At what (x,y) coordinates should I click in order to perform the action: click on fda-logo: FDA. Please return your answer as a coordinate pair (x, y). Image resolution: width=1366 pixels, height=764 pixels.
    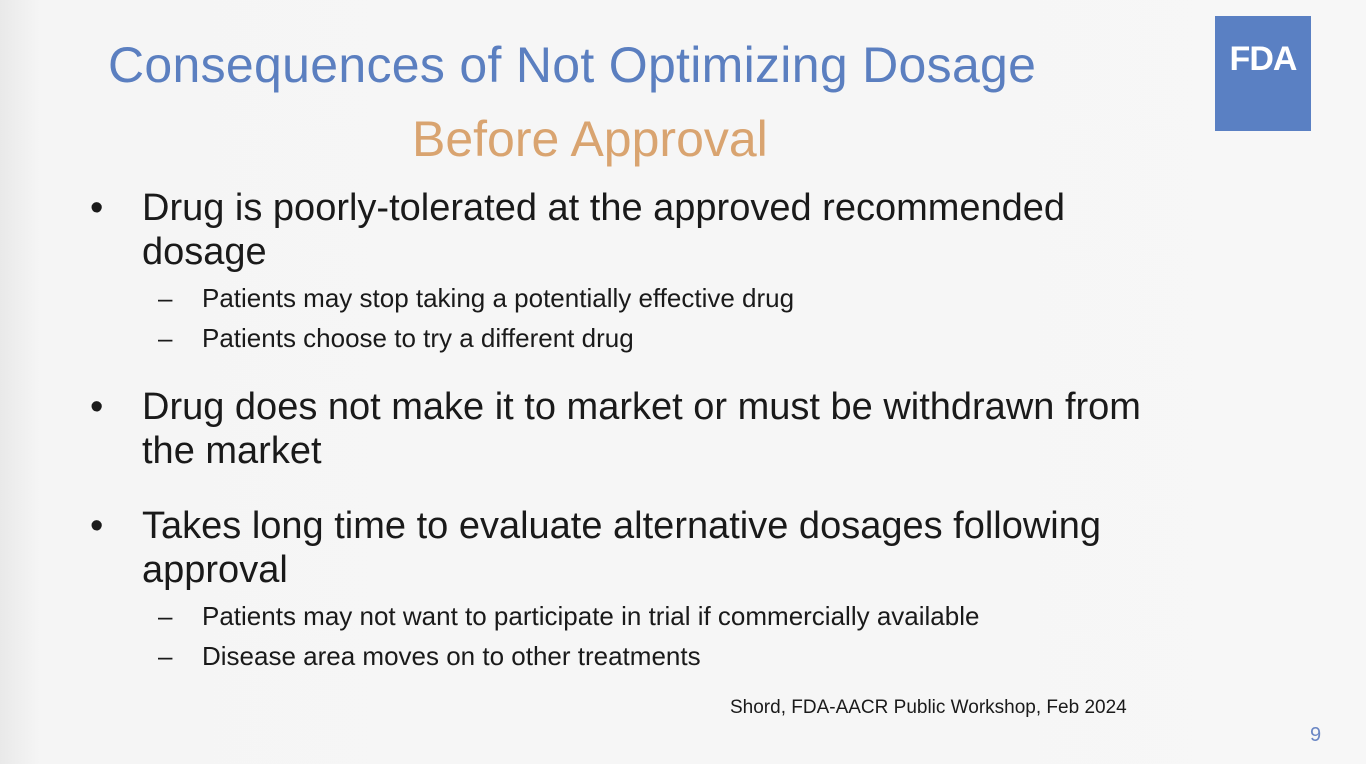
    Looking at the image, I should click on (1263, 73).